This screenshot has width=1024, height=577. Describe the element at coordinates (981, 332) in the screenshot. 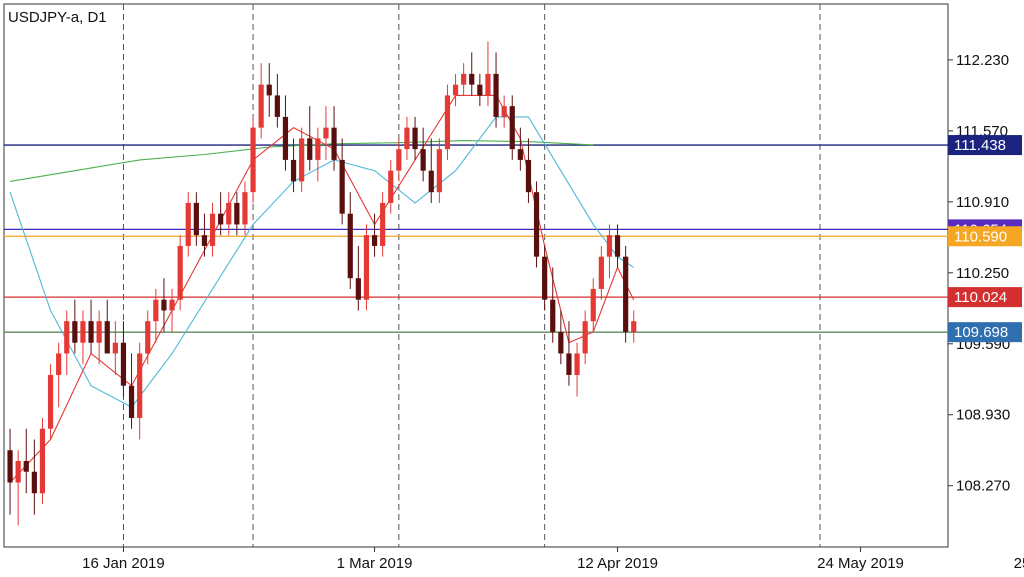

I see `level-tag-label: 109.698` at that location.